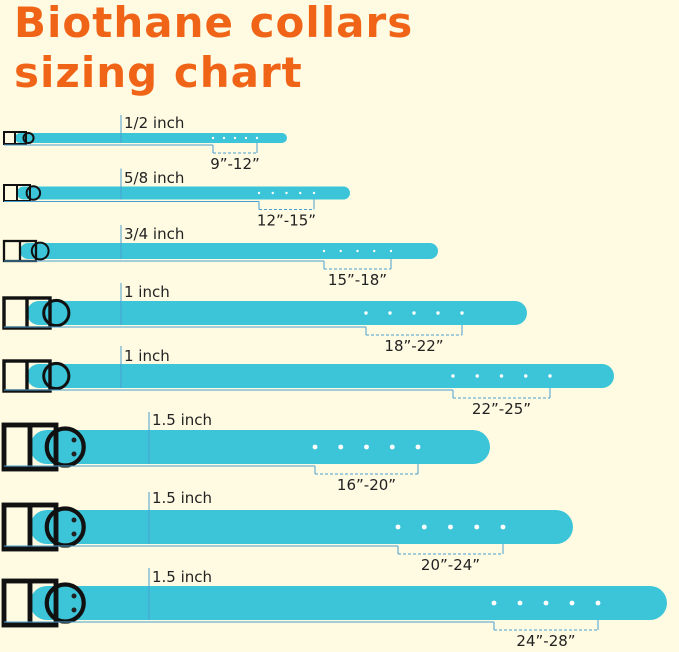 The width and height of the screenshot is (679, 652). Describe the element at coordinates (154, 123) in the screenshot. I see `collar-width: 1/2 inch` at that location.